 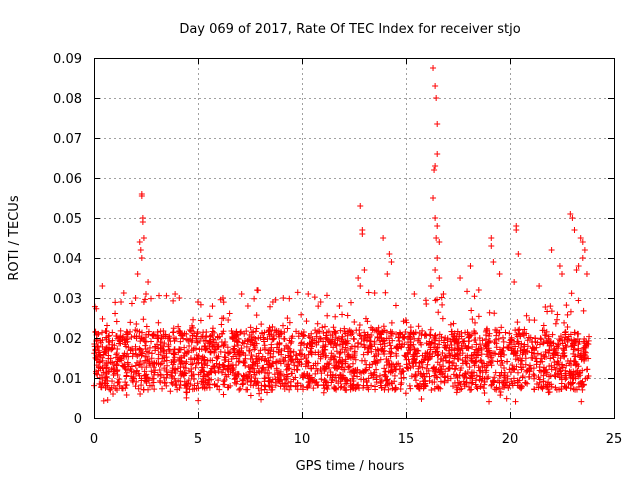 What do you see at coordinates (67, 259) in the screenshot?
I see `y-tick-label: 0.04` at bounding box center [67, 259].